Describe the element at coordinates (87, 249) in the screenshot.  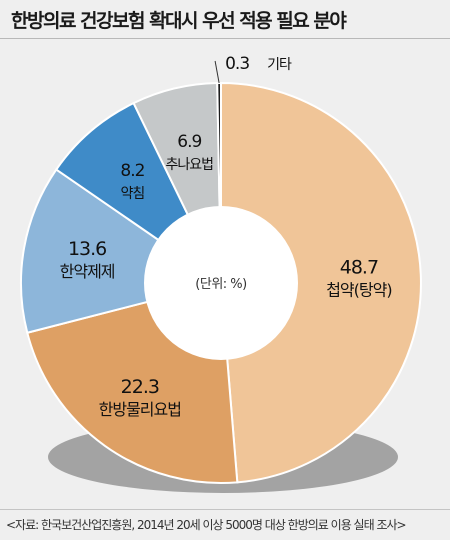
I see `slice-value-2: 13.6` at that location.